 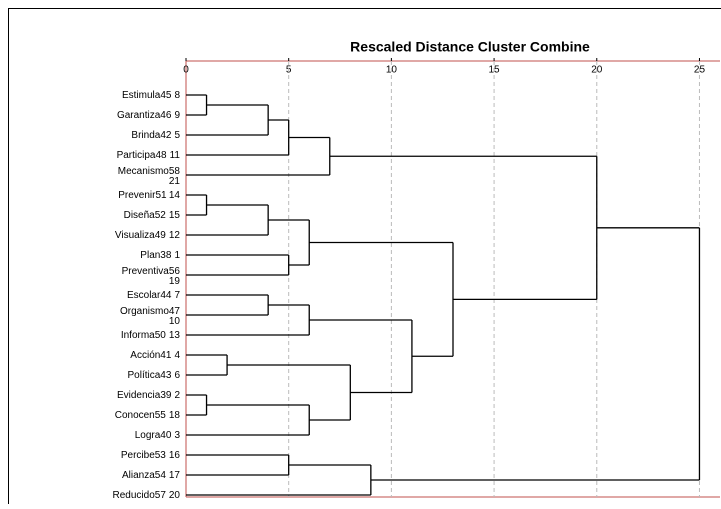 What do you see at coordinates (177, 435) in the screenshot?
I see `leaf-id: 3` at bounding box center [177, 435].